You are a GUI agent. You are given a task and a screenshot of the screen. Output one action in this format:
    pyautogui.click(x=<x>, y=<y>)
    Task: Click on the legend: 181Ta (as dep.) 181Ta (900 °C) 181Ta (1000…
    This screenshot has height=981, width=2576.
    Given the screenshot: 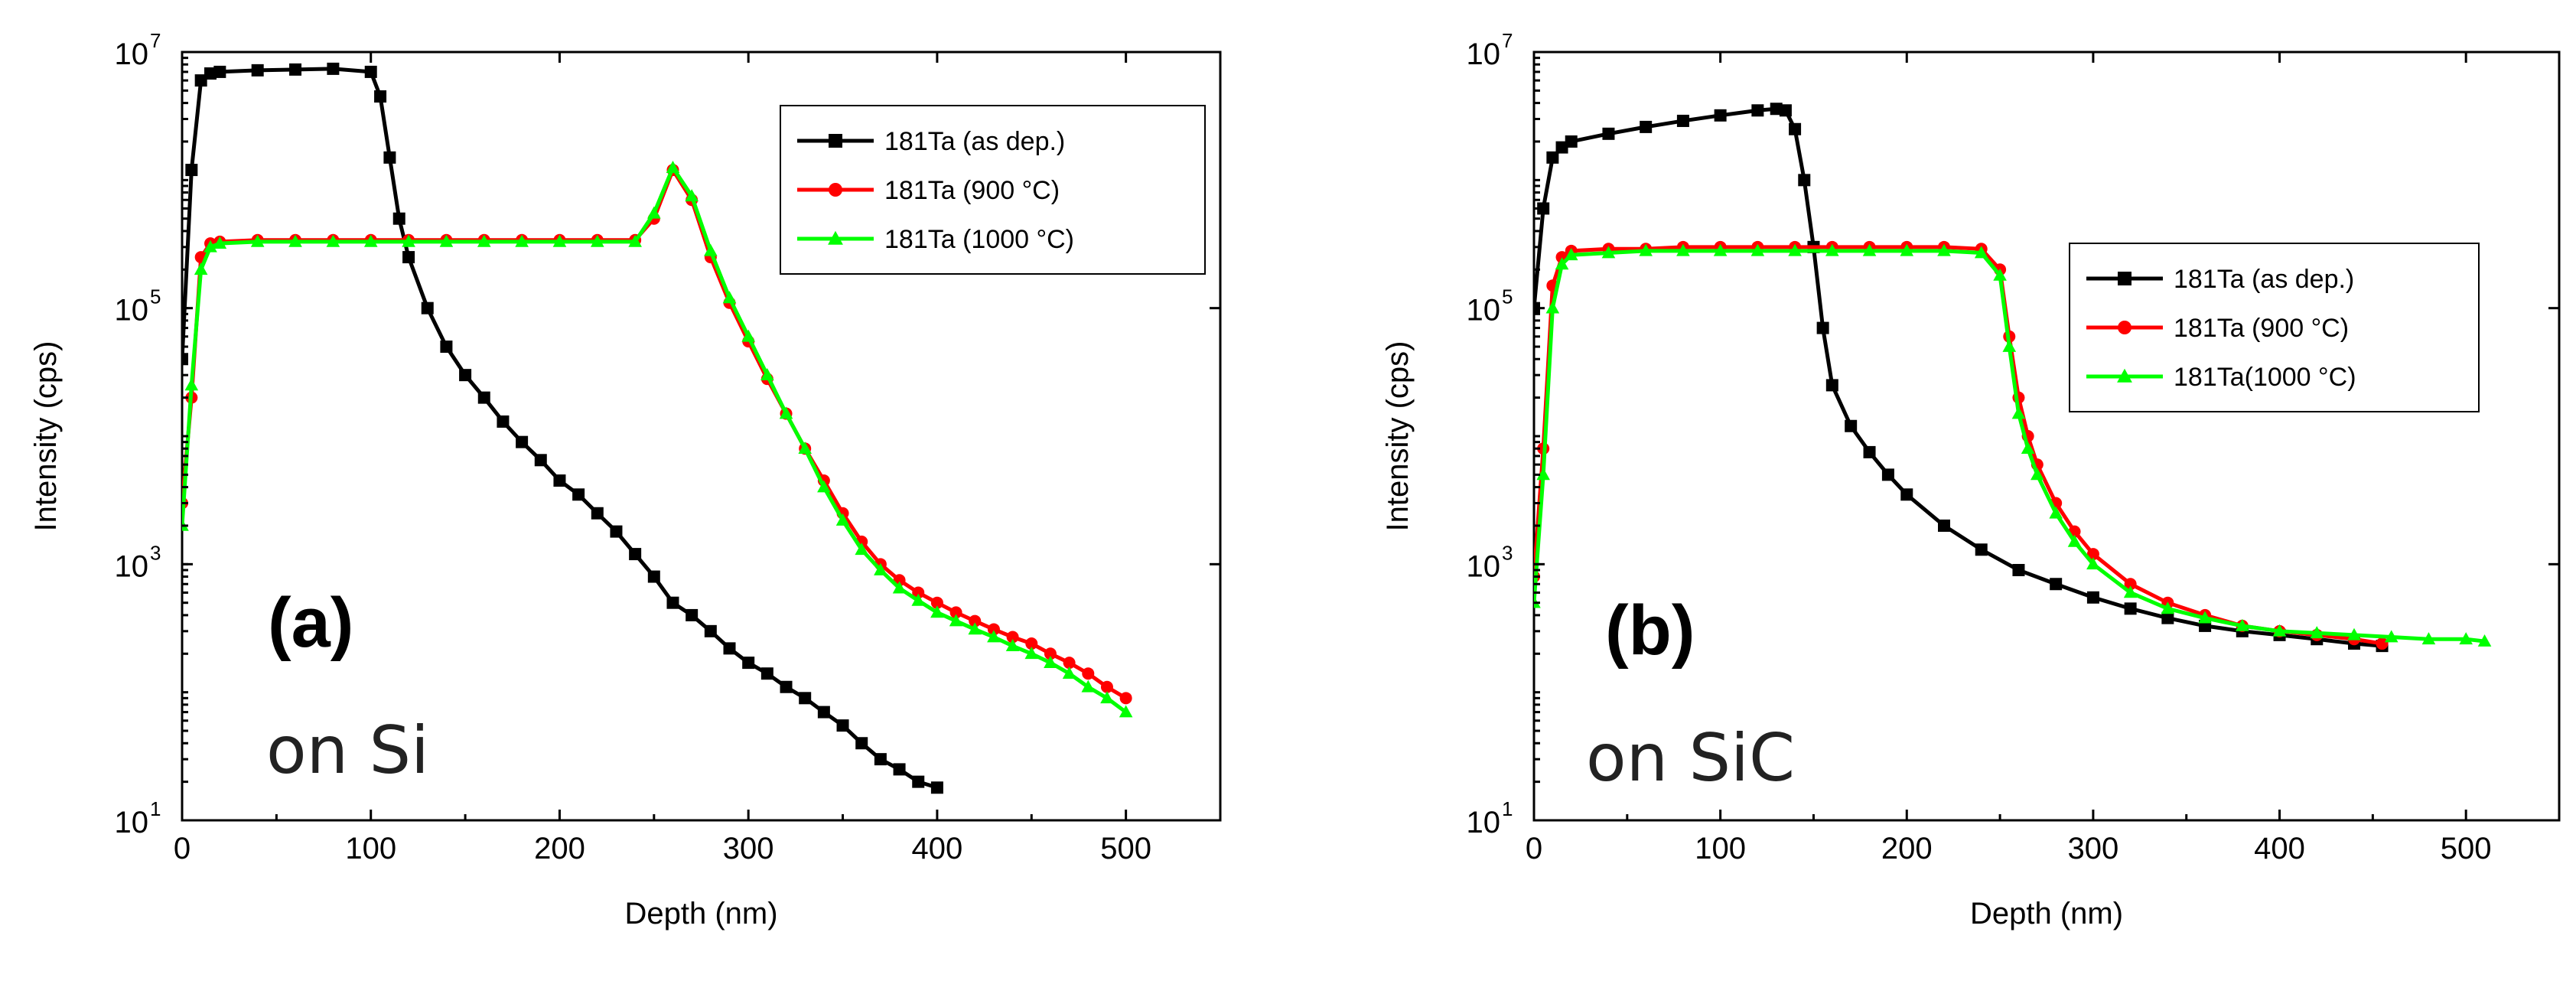 What is the action you would take?
    pyautogui.click(x=993, y=190)
    